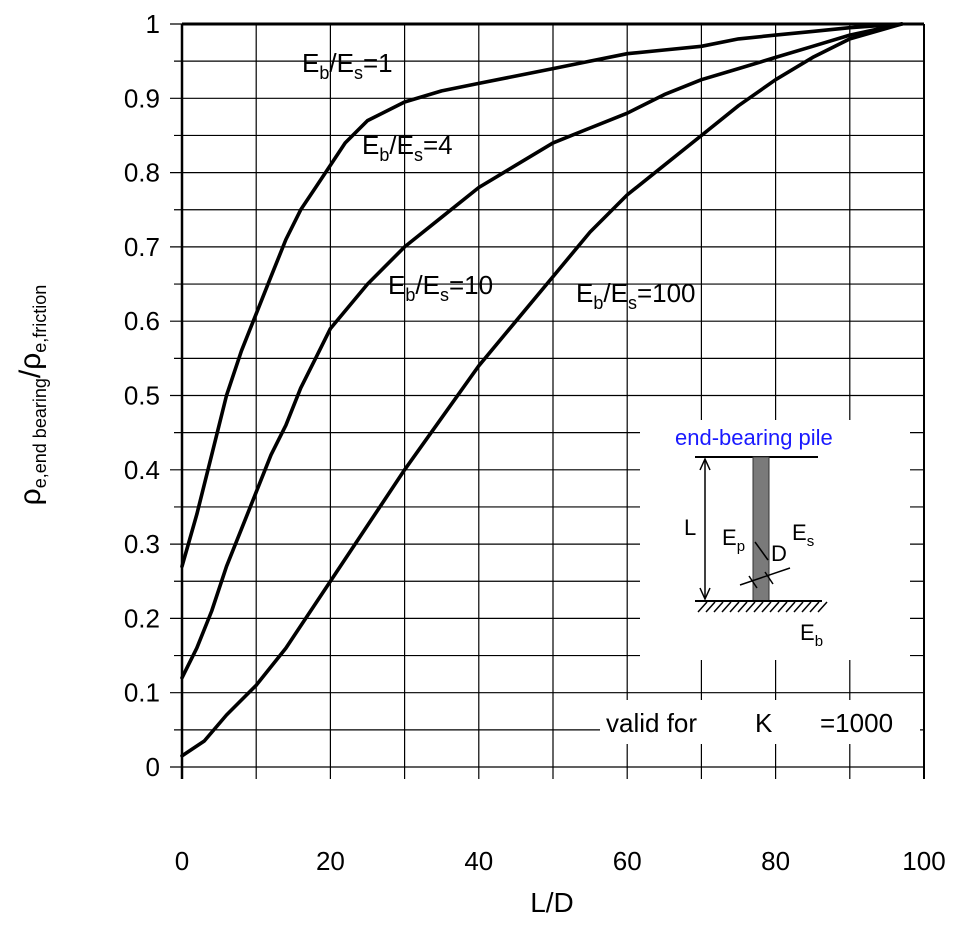 The width and height of the screenshot is (960, 925). I want to click on y-tick-label: 1, so click(153, 24).